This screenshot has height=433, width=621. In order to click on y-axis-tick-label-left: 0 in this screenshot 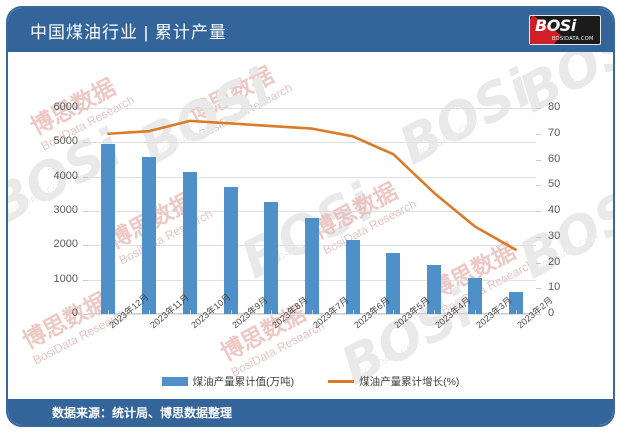, I will do `click(74, 313)`.